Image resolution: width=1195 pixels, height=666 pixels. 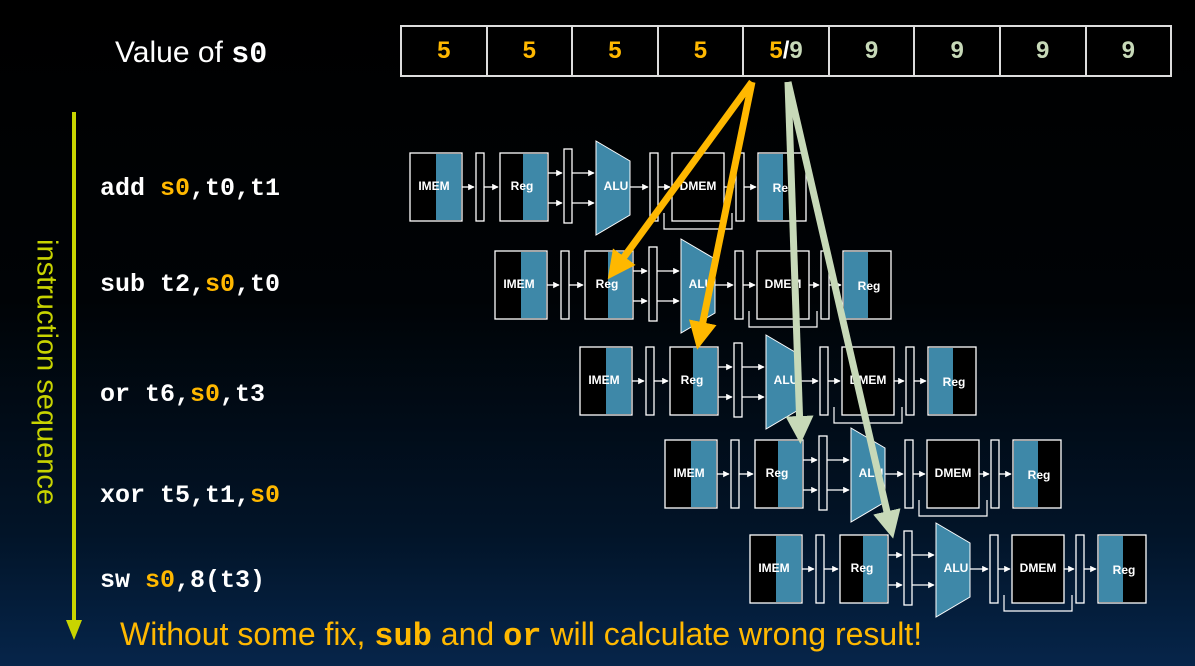 I want to click on pipeline-row-1: IMEM Reg ALU DMEM Reg, so click(x=608, y=188).